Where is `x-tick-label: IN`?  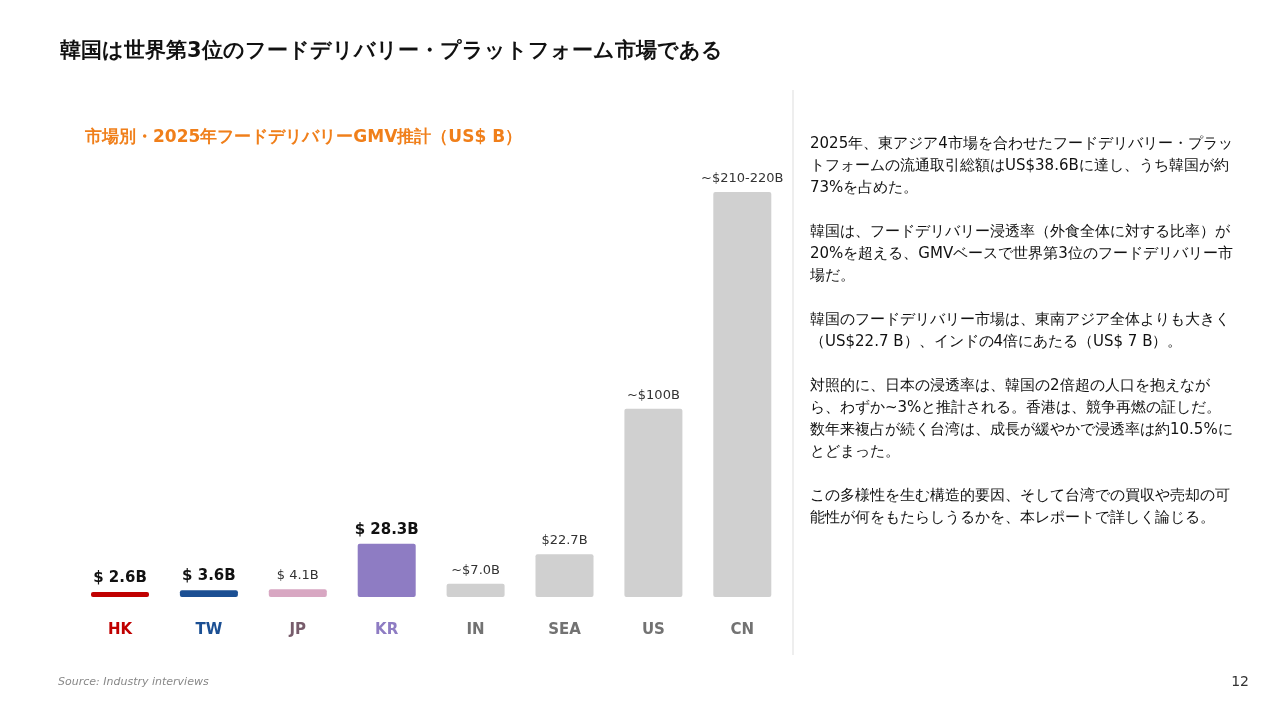
x-tick-label: IN is located at coordinates (475, 629).